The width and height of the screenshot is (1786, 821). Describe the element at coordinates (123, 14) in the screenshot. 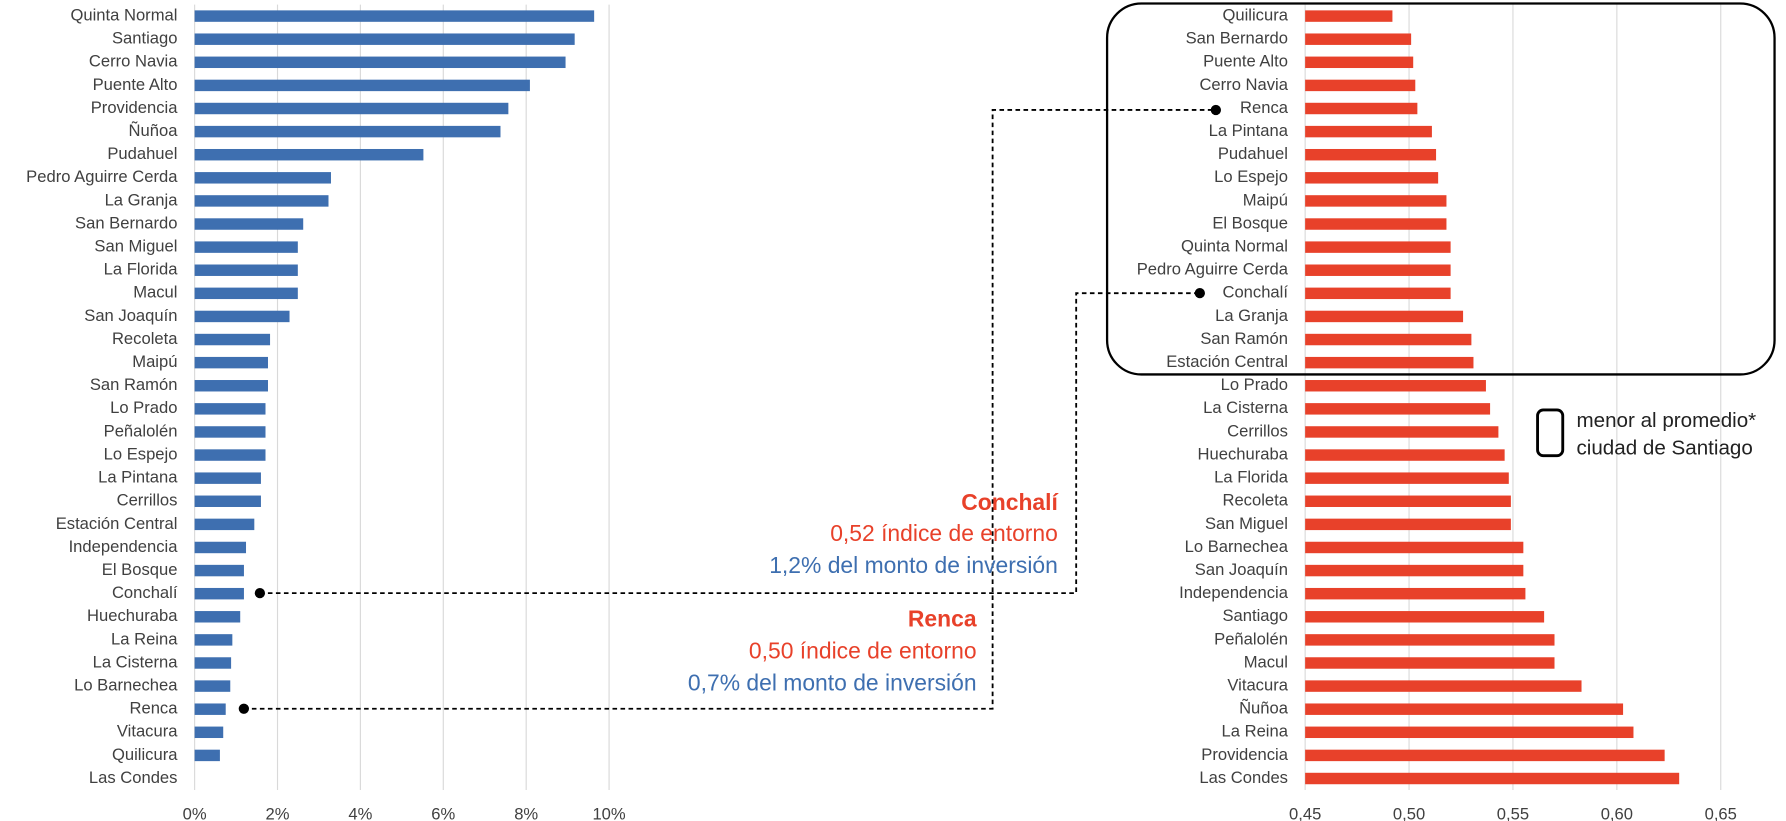

I see `category-label: Quinta Normal` at that location.